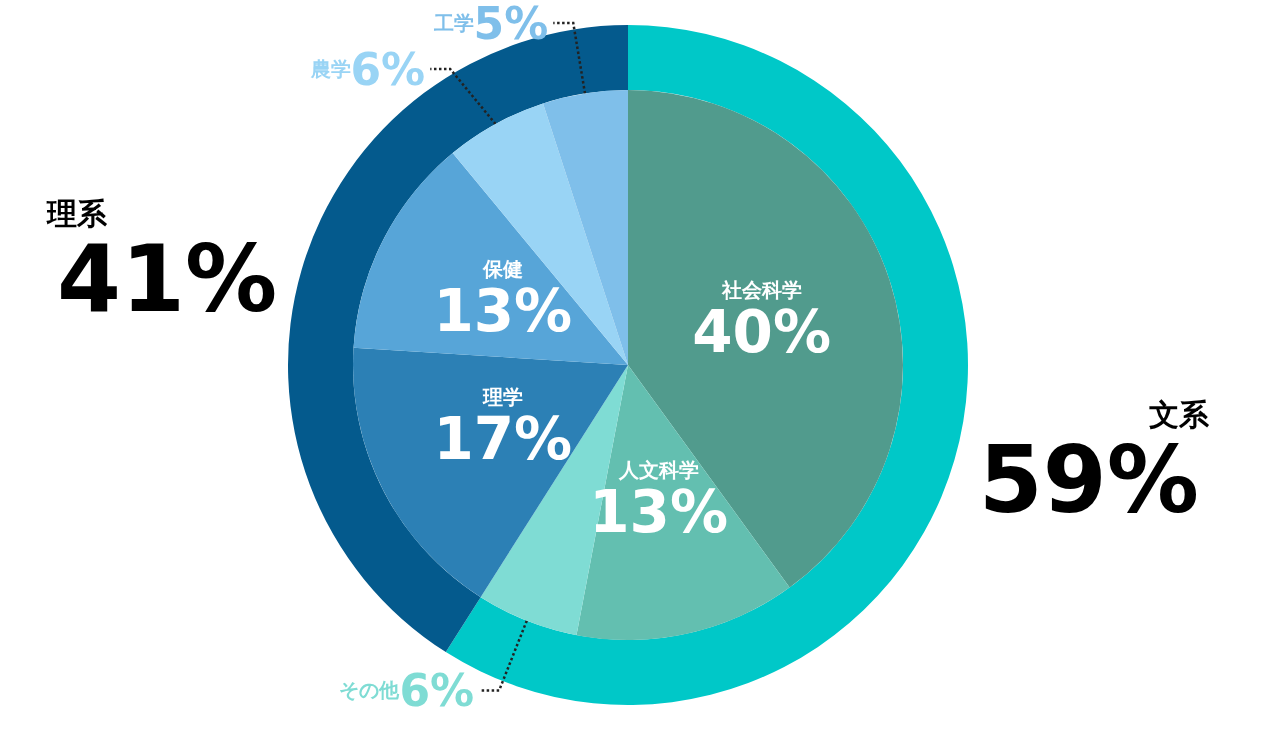 This screenshot has width=1268, height=730. Describe the element at coordinates (370, 690) in the screenshot. I see `slice-label: その他` at that location.